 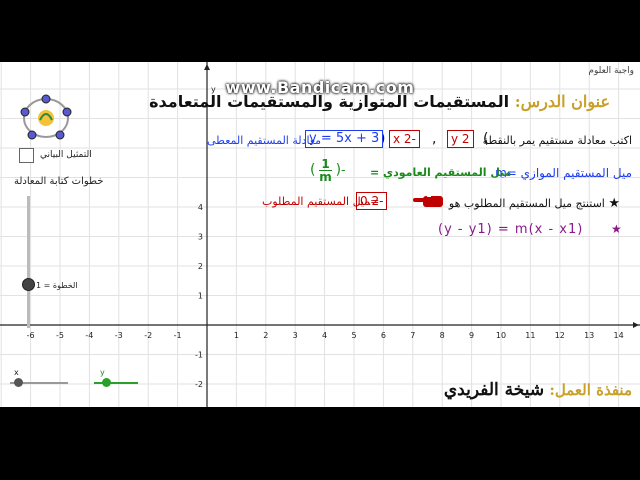 What do you see at coordinates (148, 335) in the screenshot?
I see `x-tick-label: -2` at bounding box center [148, 335].